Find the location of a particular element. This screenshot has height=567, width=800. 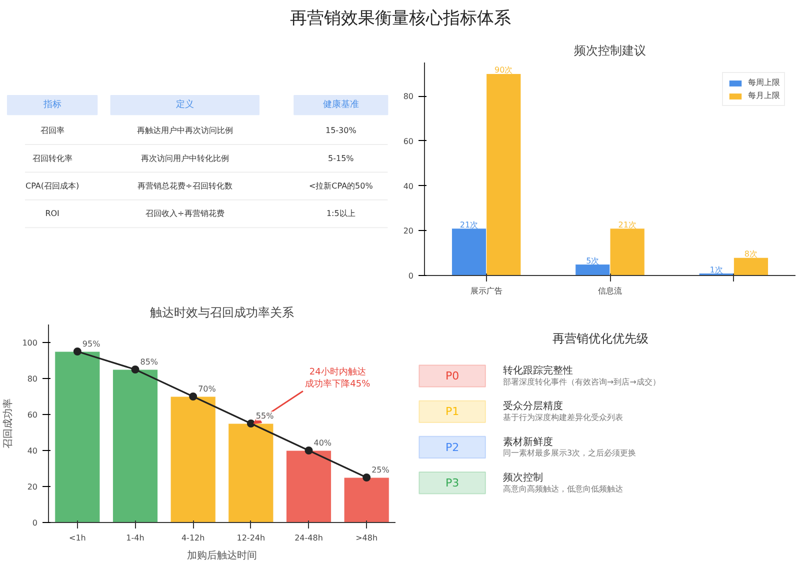

x-tick-label: 4-12h is located at coordinates (193, 538).